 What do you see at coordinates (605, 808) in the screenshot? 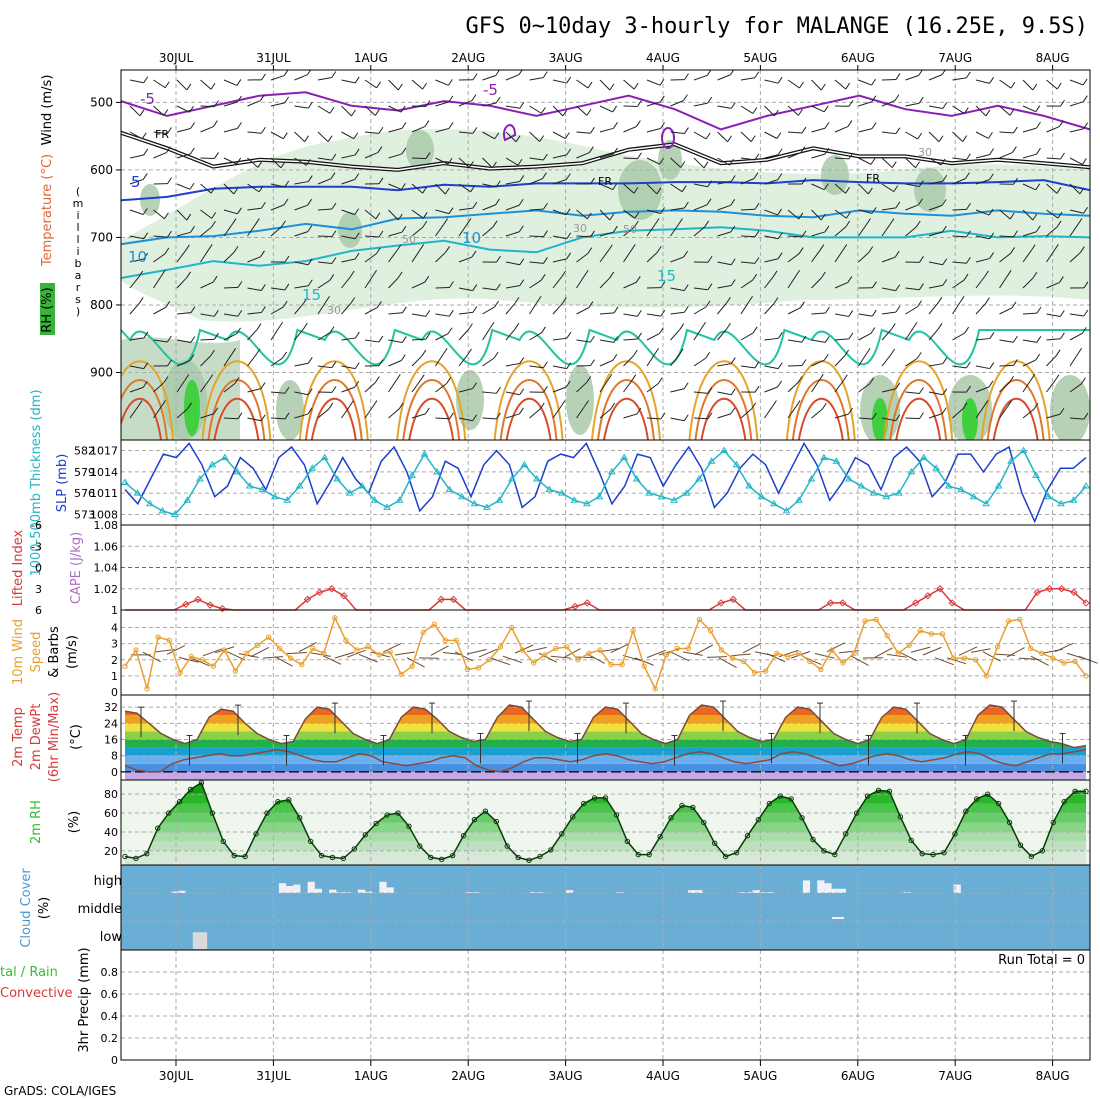
I see `rh-band` at bounding box center [605, 808].